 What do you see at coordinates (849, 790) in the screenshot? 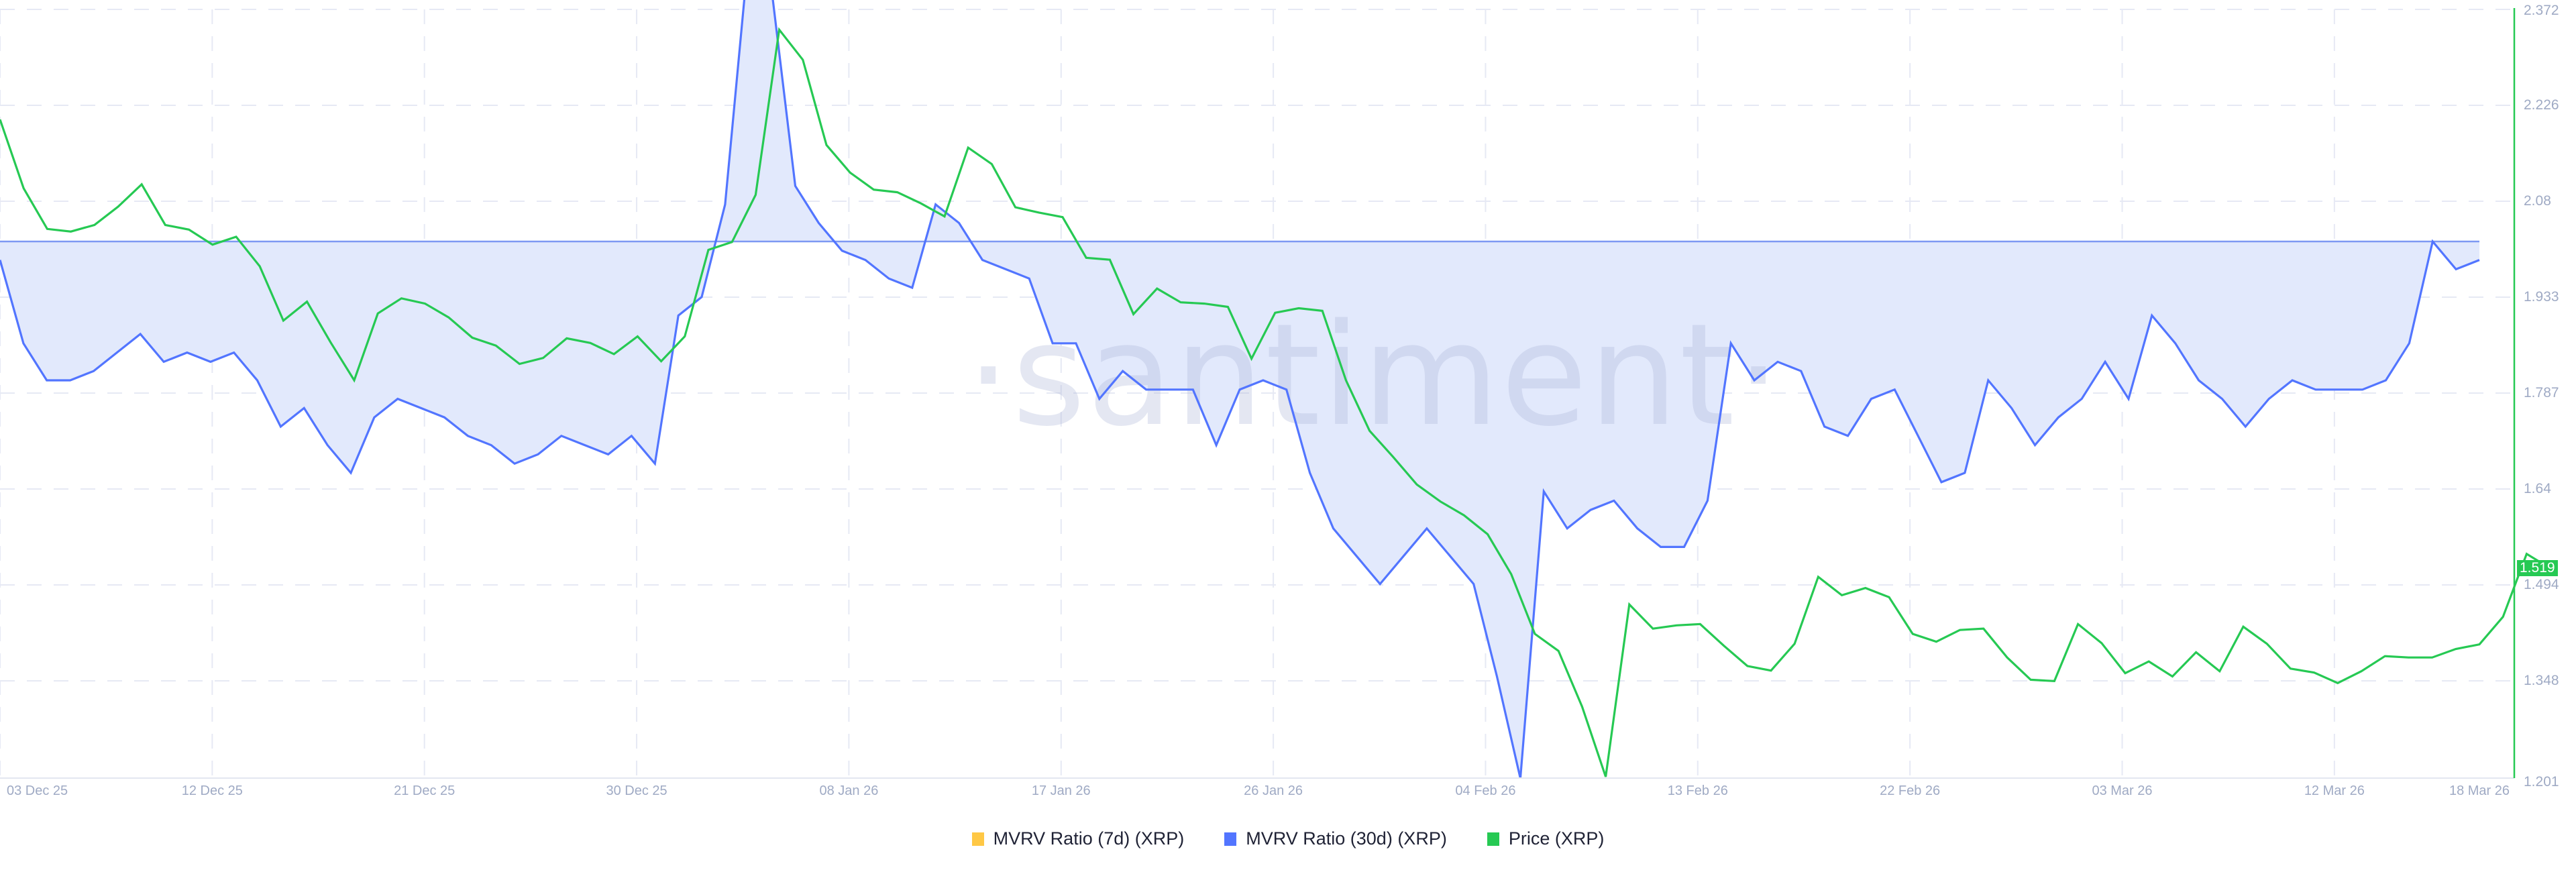
I see `x-tick-label: 08 Jan 26` at bounding box center [849, 790].